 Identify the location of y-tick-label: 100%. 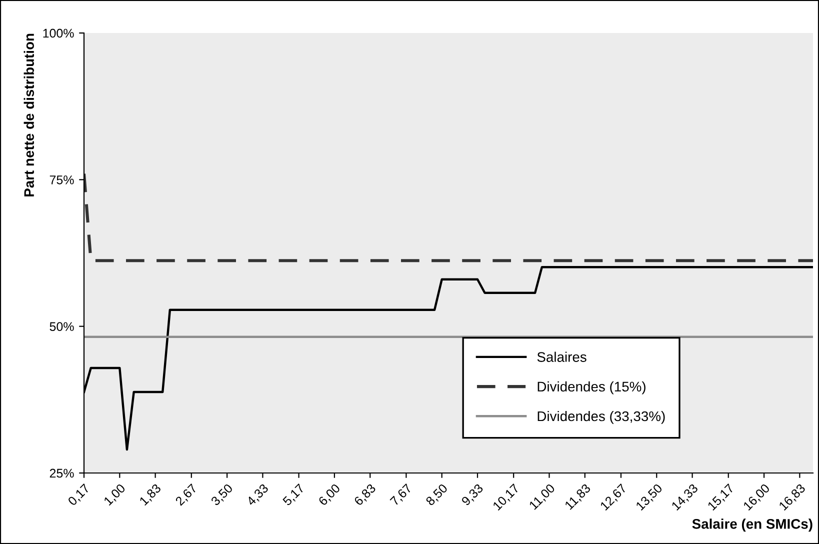
(58, 33).